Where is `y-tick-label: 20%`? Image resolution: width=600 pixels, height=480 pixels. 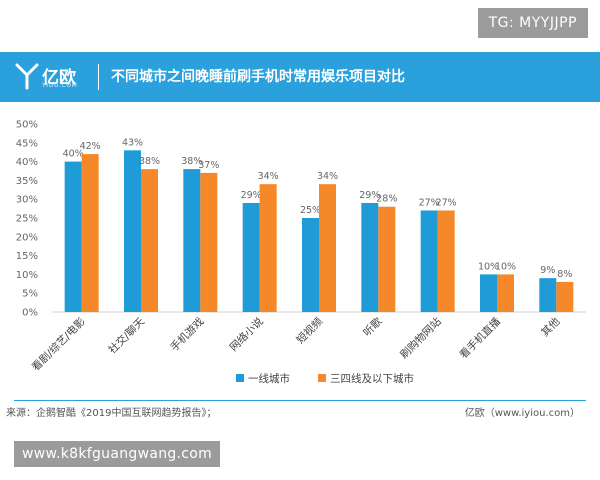 y-tick-label: 20% is located at coordinates (27, 237).